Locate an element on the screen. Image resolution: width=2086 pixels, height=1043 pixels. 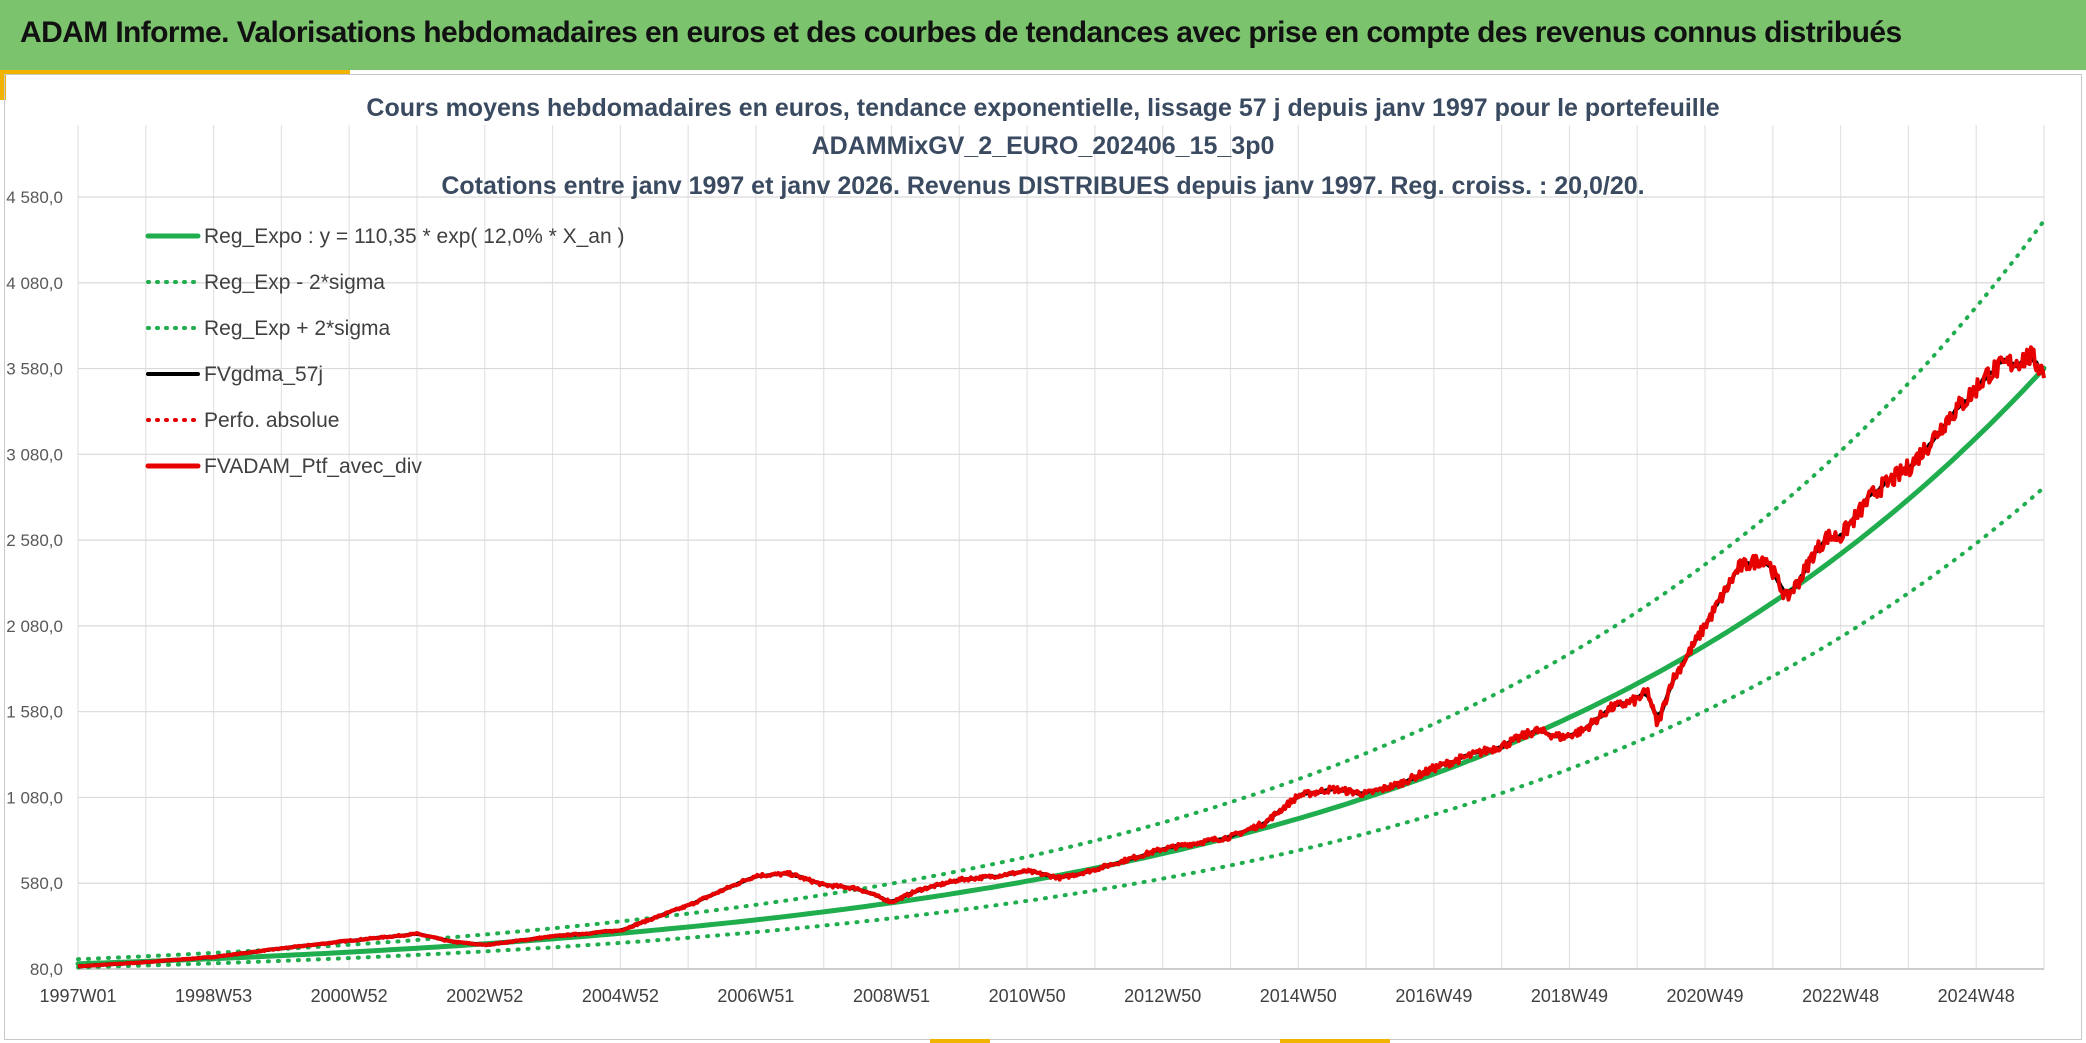
x-tick-label: 2014W50 is located at coordinates (1298, 996).